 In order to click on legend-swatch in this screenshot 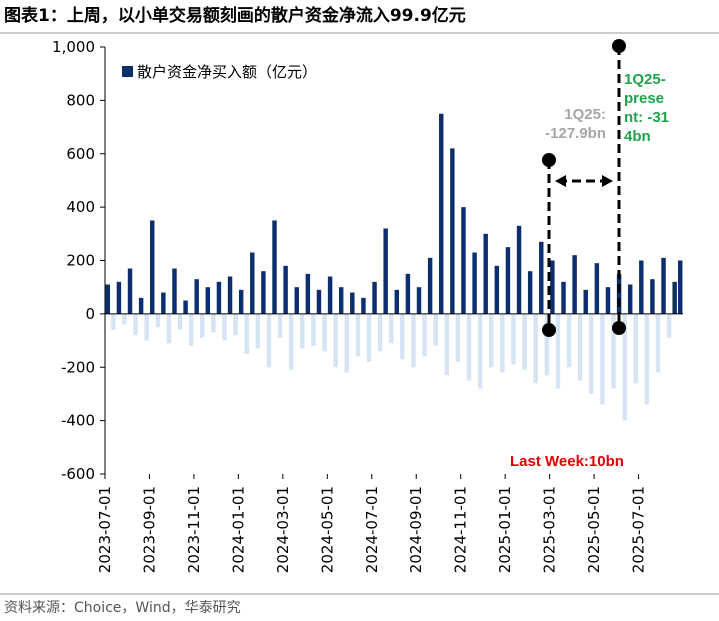, I will do `click(127, 71)`.